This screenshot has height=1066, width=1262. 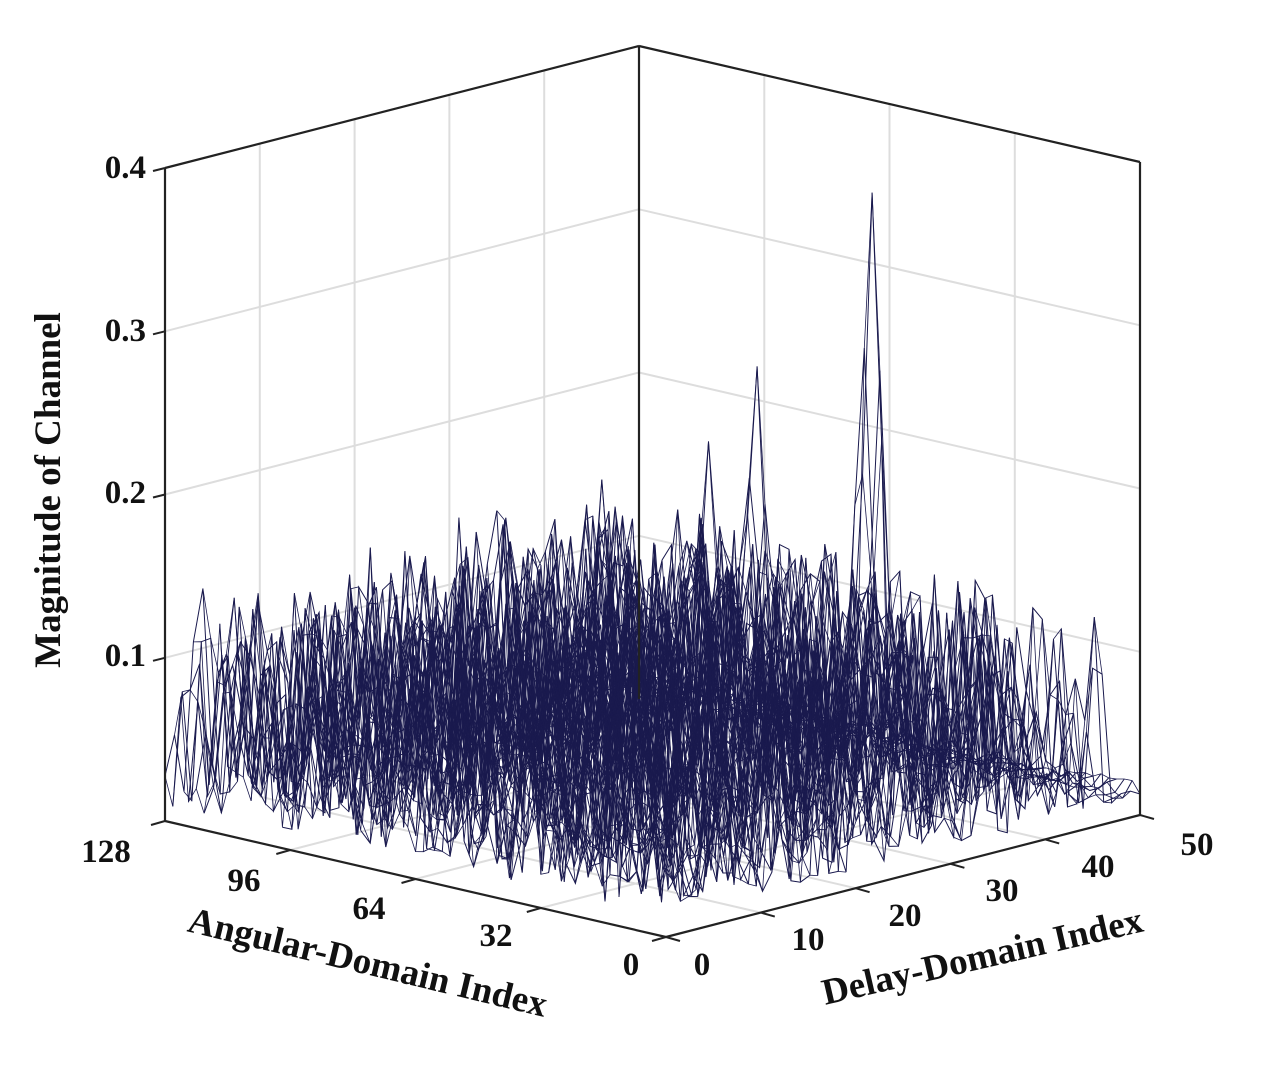 I want to click on z-tick-label: 0.1, so click(x=125, y=656).